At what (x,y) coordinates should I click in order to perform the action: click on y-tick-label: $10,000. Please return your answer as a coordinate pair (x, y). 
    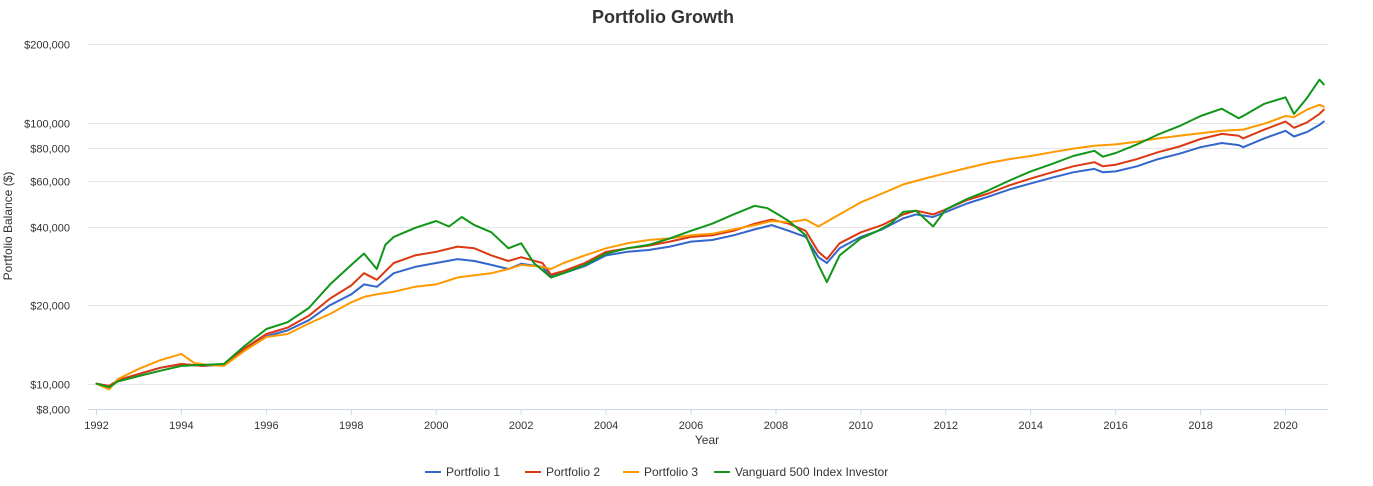
    Looking at the image, I should click on (50, 386).